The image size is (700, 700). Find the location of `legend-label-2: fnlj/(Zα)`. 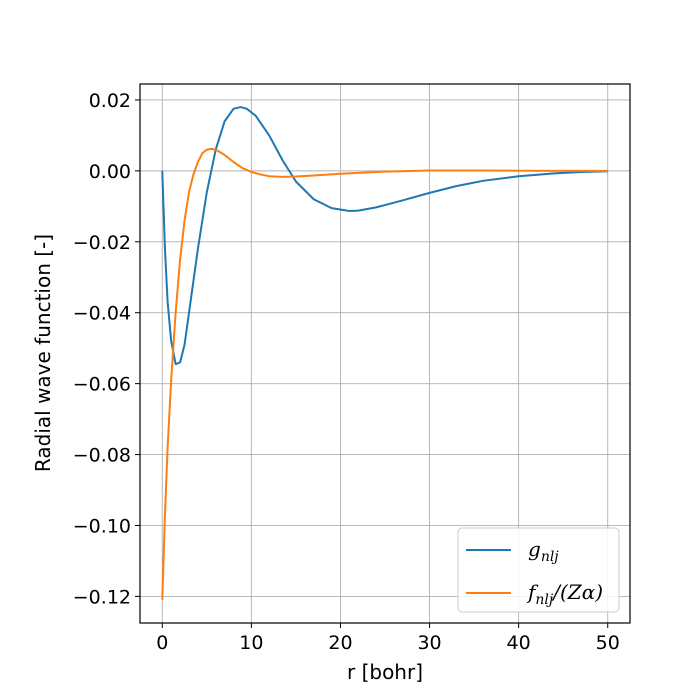

legend-label-2: fnlj/(Zα) is located at coordinates (564, 594).